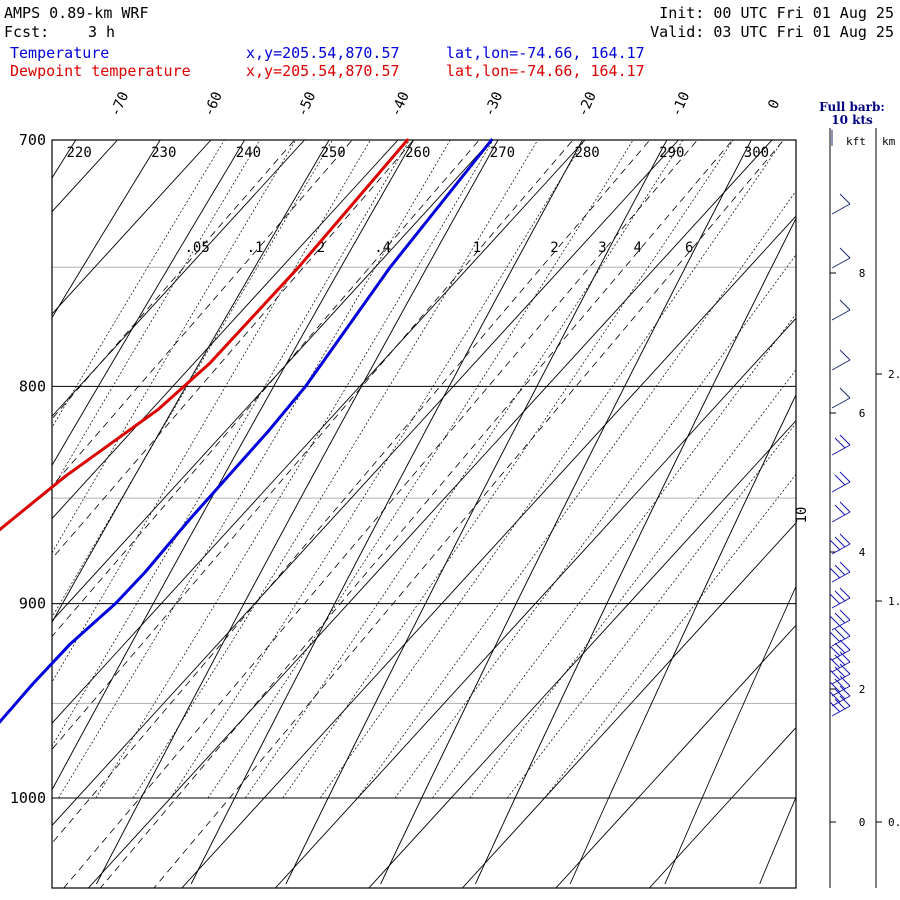  What do you see at coordinates (32, 604) in the screenshot?
I see `pressure-tick-label: 900` at bounding box center [32, 604].